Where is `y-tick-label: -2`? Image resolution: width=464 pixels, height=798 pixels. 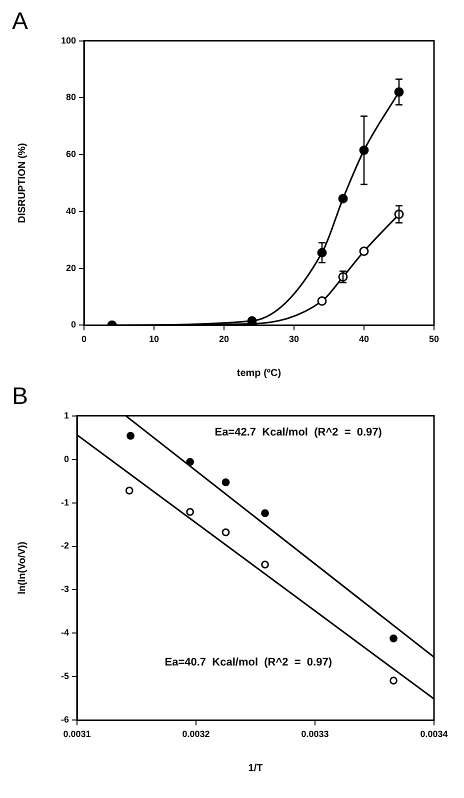 y-tick-label: -2 is located at coordinates (64, 545).